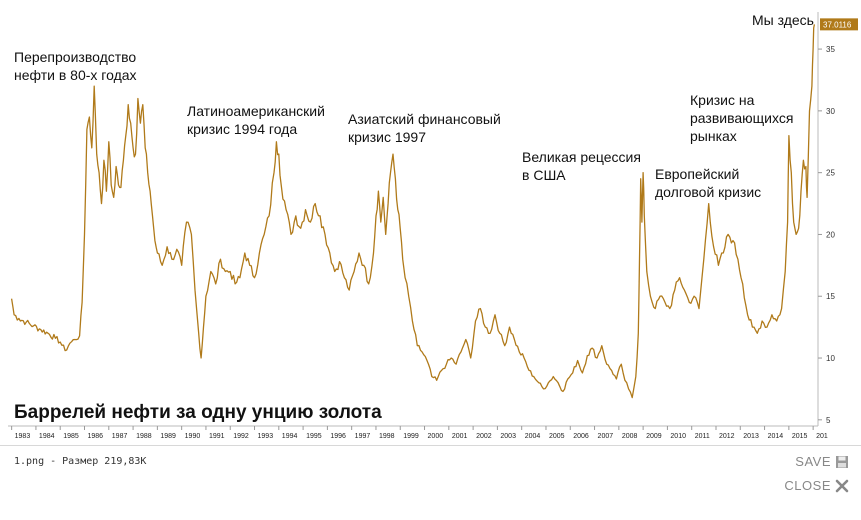 This screenshot has height=520, width=861. Describe the element at coordinates (606, 436) in the screenshot. I see `x-tick-label: 2007` at that location.